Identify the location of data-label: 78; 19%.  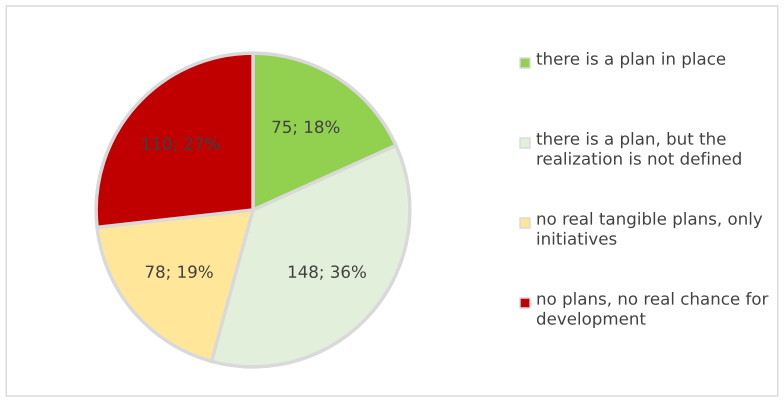
(179, 272).